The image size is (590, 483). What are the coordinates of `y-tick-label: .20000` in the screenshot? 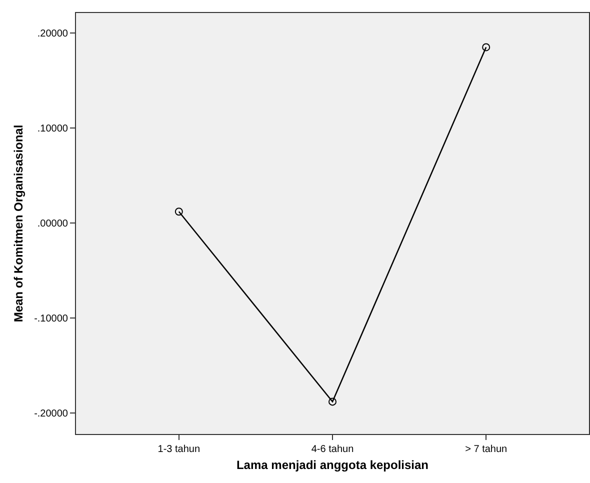 It's located at (52, 34).